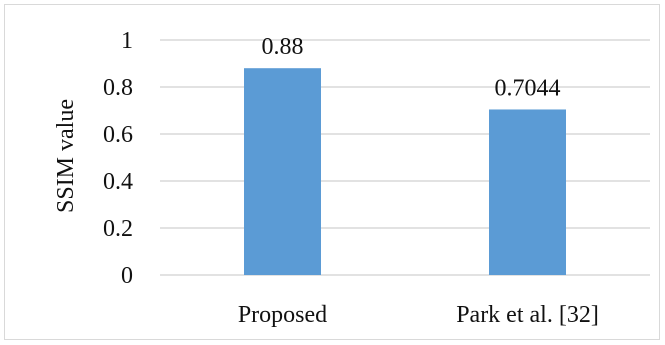 The height and width of the screenshot is (345, 665). Describe the element at coordinates (118, 88) in the screenshot. I see `y-tick-label: 0.8` at that location.